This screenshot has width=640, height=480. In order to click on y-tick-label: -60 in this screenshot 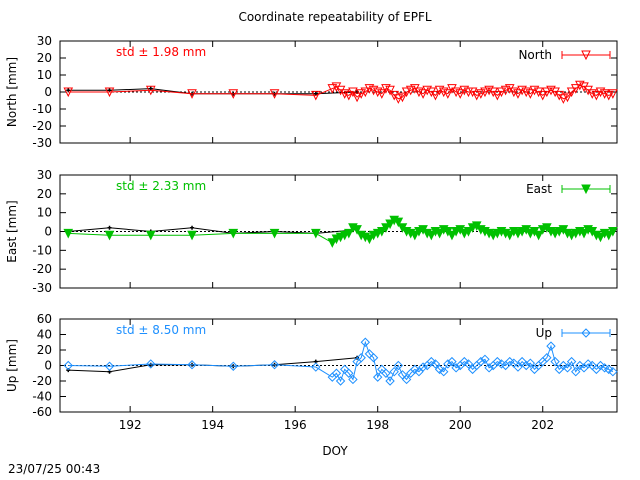, I will do `click(42, 412)`.